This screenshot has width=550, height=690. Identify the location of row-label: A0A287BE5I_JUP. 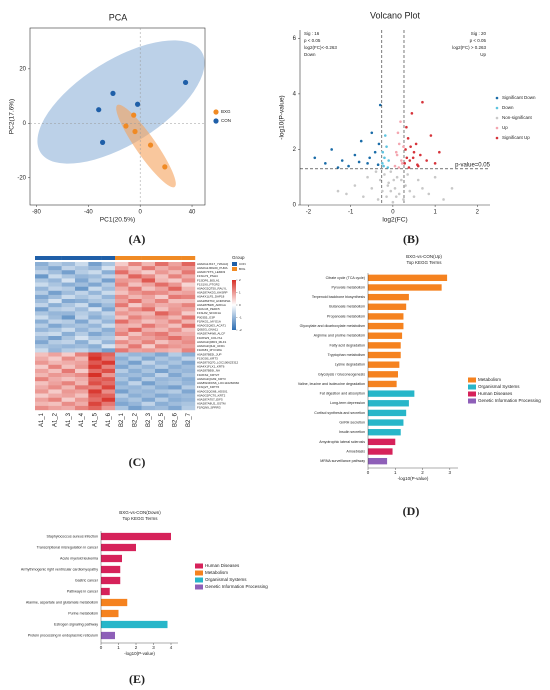
(209, 354).